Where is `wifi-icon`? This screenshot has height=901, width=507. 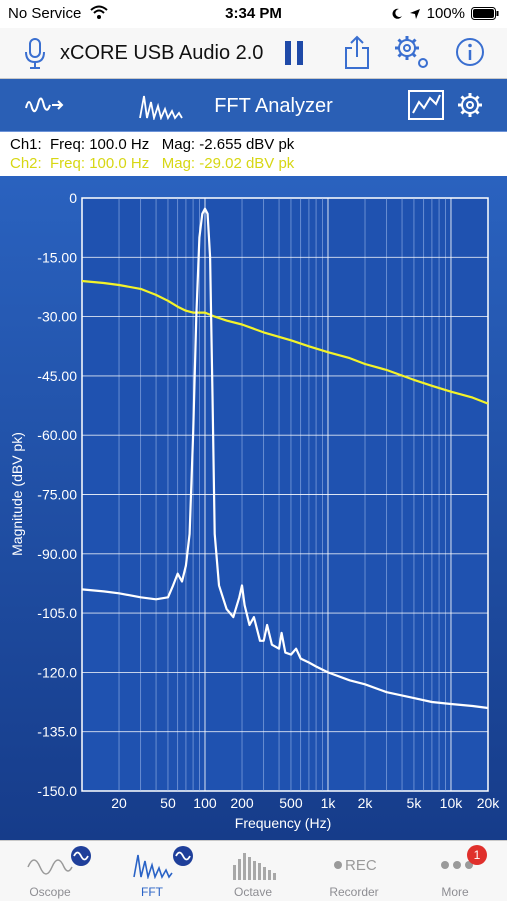
wifi-icon is located at coordinates (98, 12).